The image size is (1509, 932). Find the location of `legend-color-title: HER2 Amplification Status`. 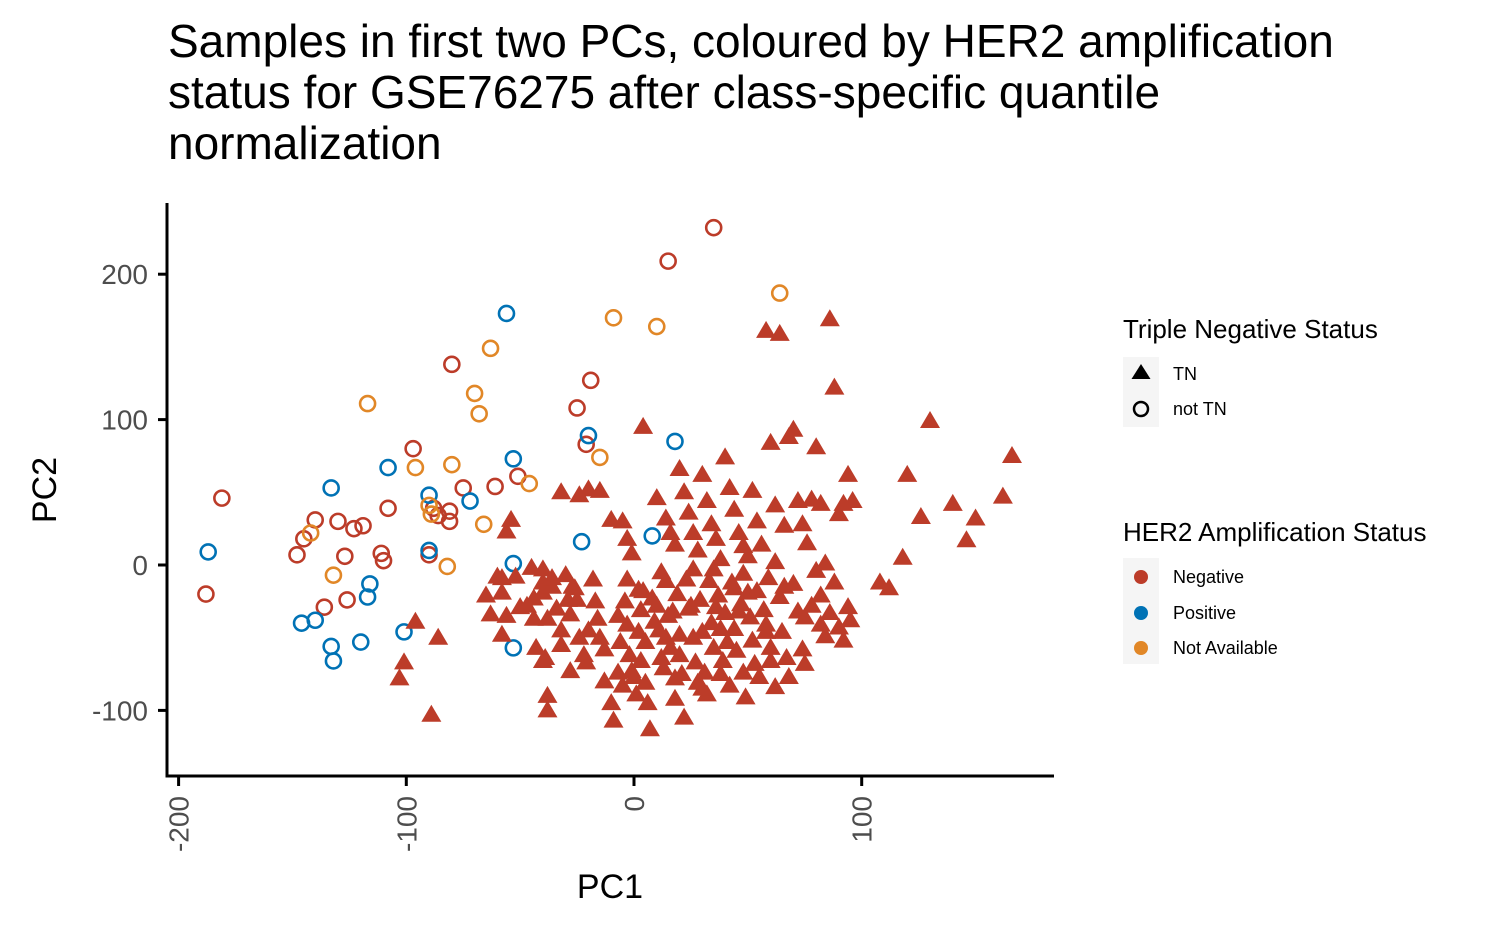

legend-color-title: HER2 Amplification Status is located at coordinates (1274, 532).